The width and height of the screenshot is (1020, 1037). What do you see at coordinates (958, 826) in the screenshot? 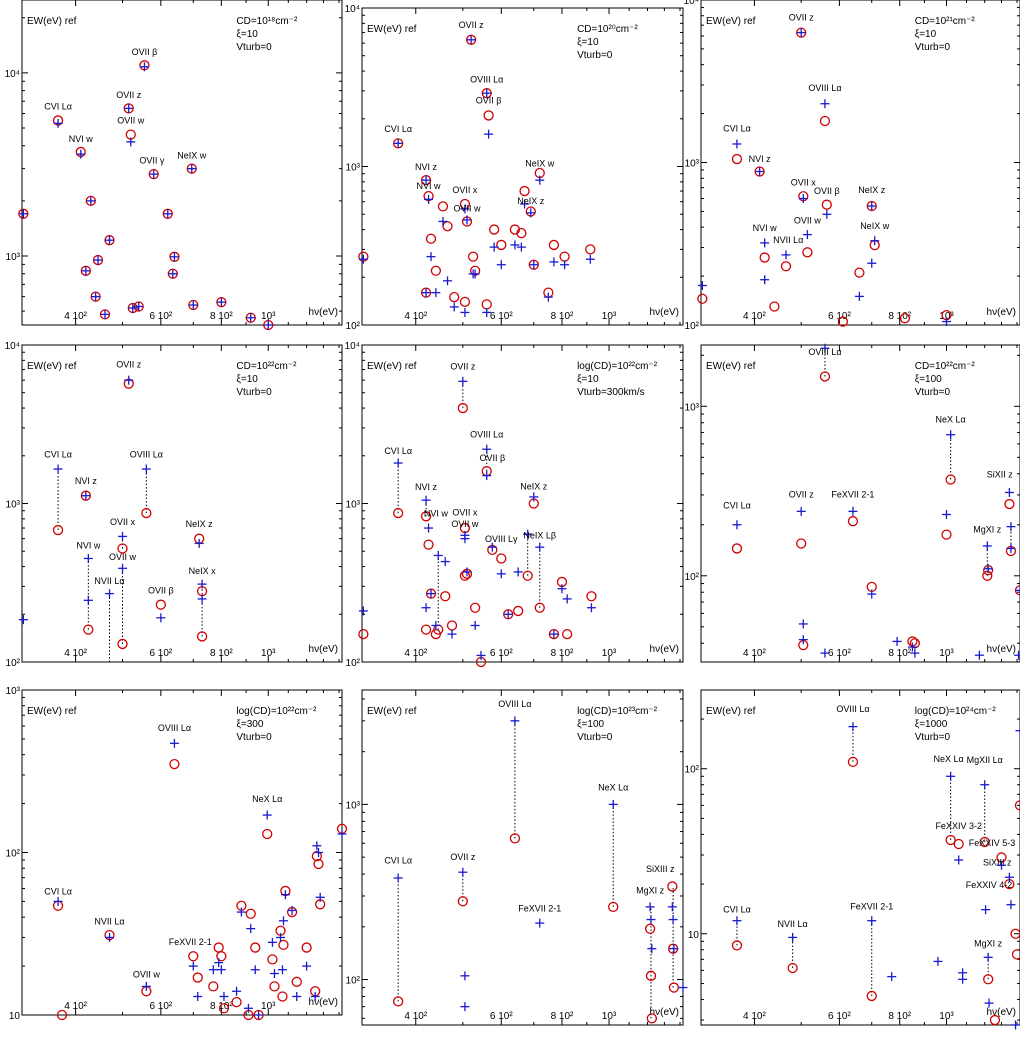
I see `line-label: FeXXIV 3-2` at bounding box center [958, 826].